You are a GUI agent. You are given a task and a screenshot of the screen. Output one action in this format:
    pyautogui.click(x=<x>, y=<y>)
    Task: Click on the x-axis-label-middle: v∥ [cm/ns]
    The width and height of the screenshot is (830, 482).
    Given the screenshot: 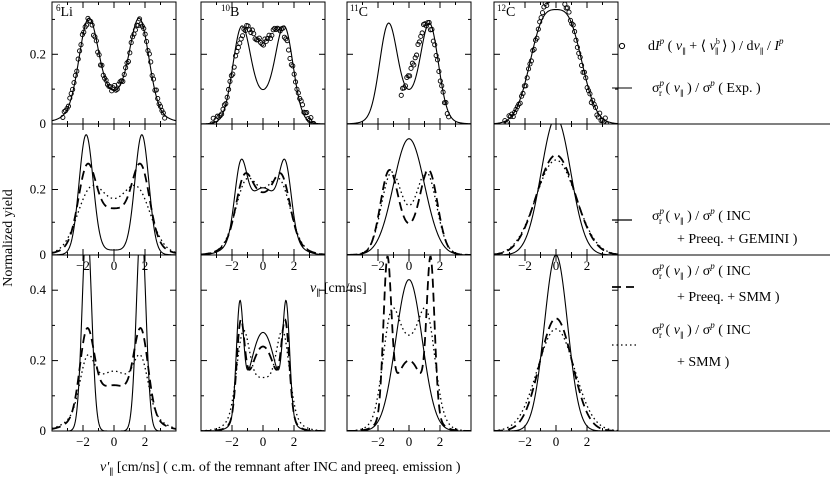 What is the action you would take?
    pyautogui.click(x=338, y=289)
    